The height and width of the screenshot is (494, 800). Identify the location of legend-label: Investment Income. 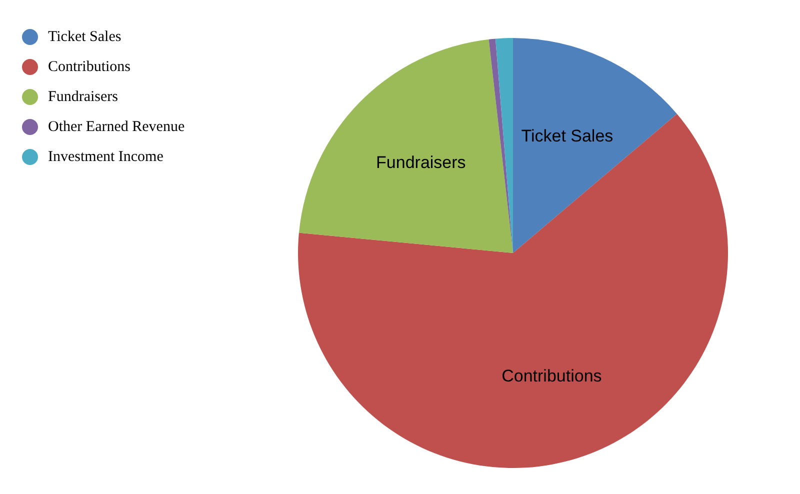
(106, 157).